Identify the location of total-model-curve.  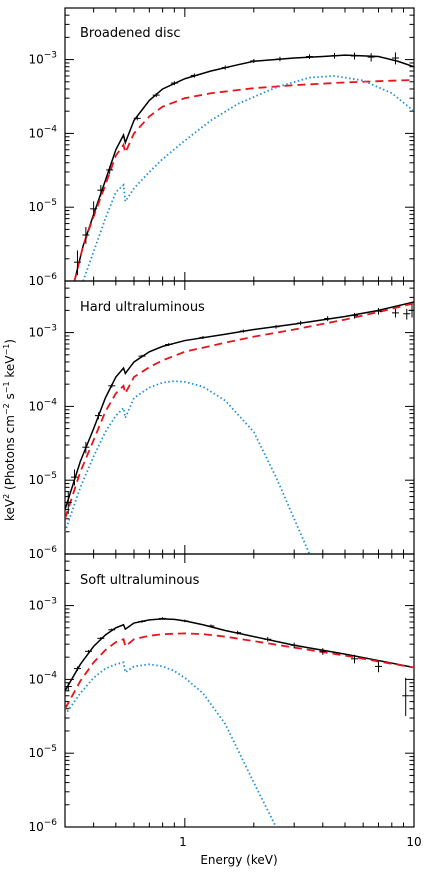
(239, 655).